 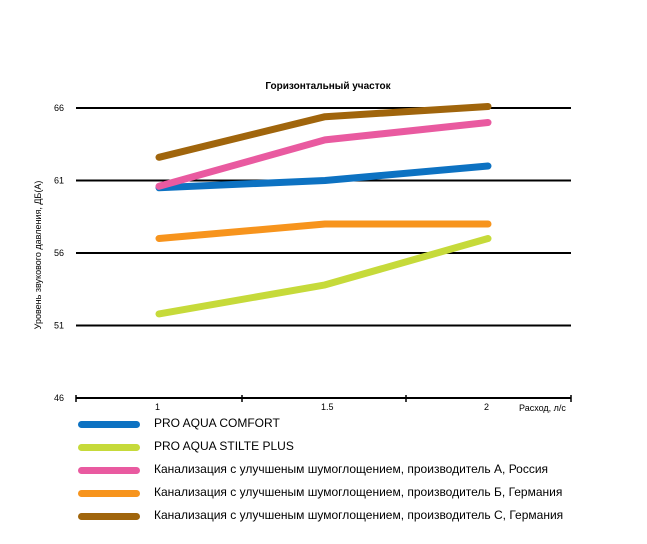 I want to click on x-tick-label-1: 1, so click(x=157, y=407).